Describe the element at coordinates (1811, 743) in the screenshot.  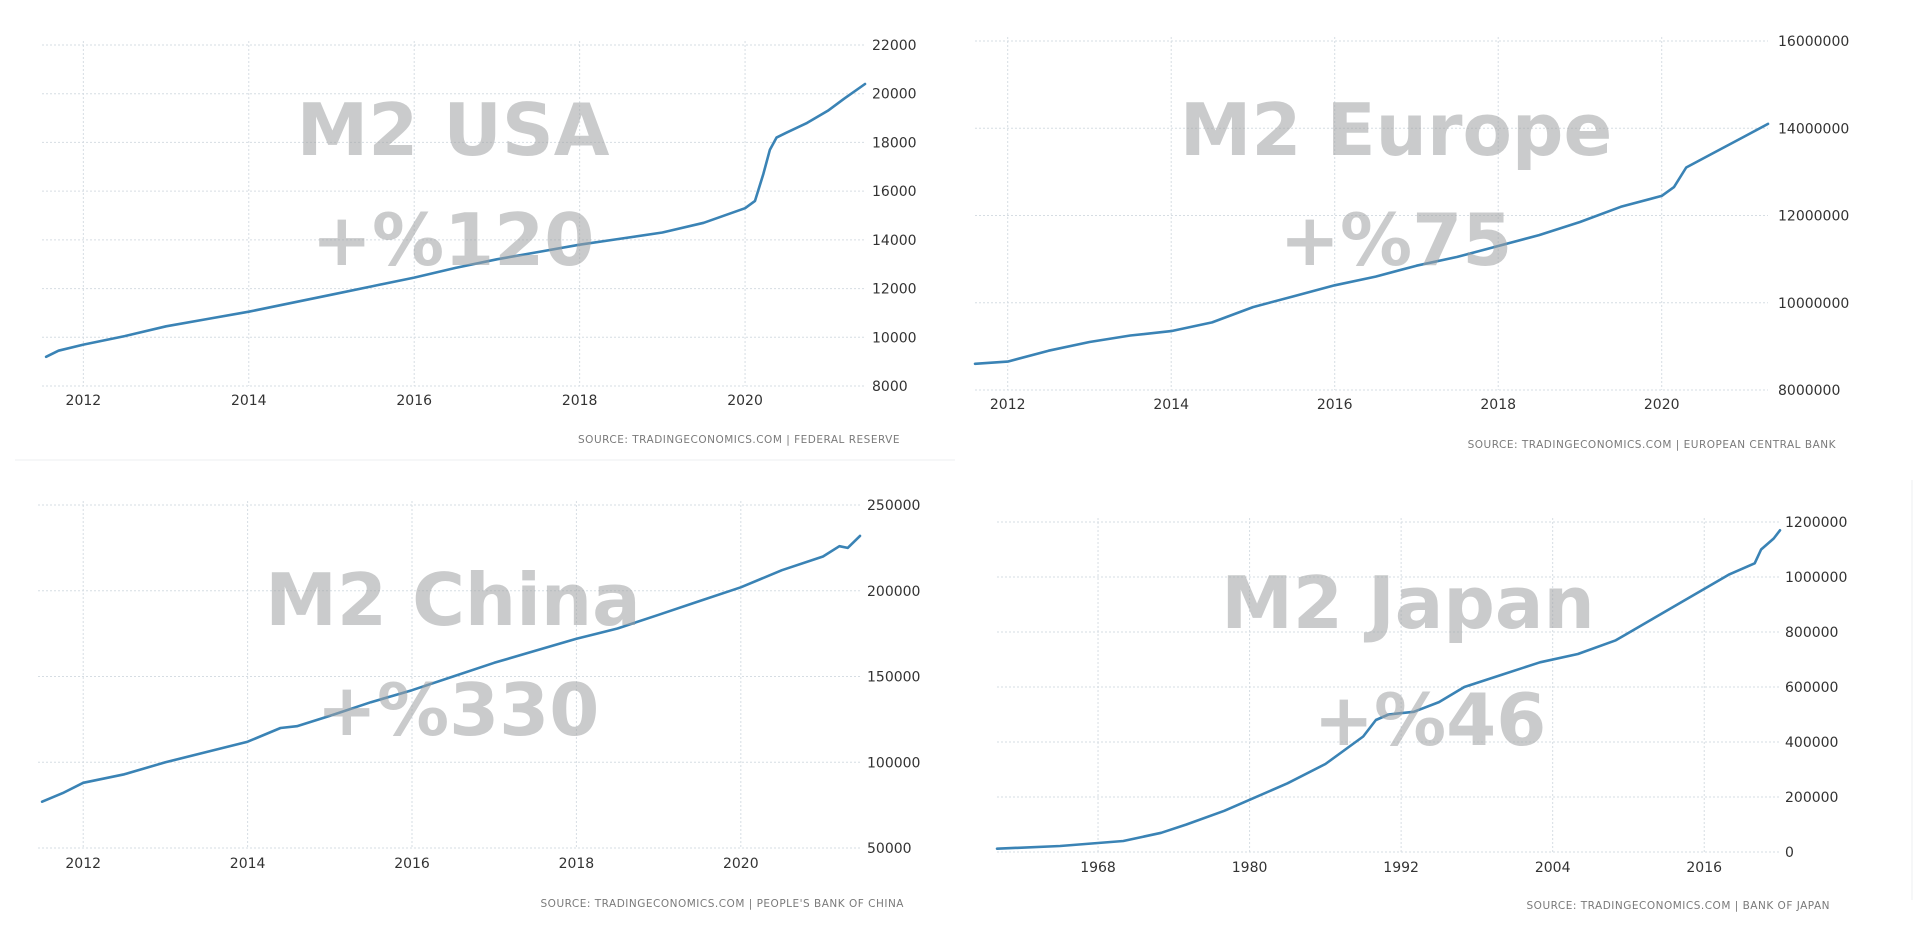
I see `y-tick-label: 400000` at that location.